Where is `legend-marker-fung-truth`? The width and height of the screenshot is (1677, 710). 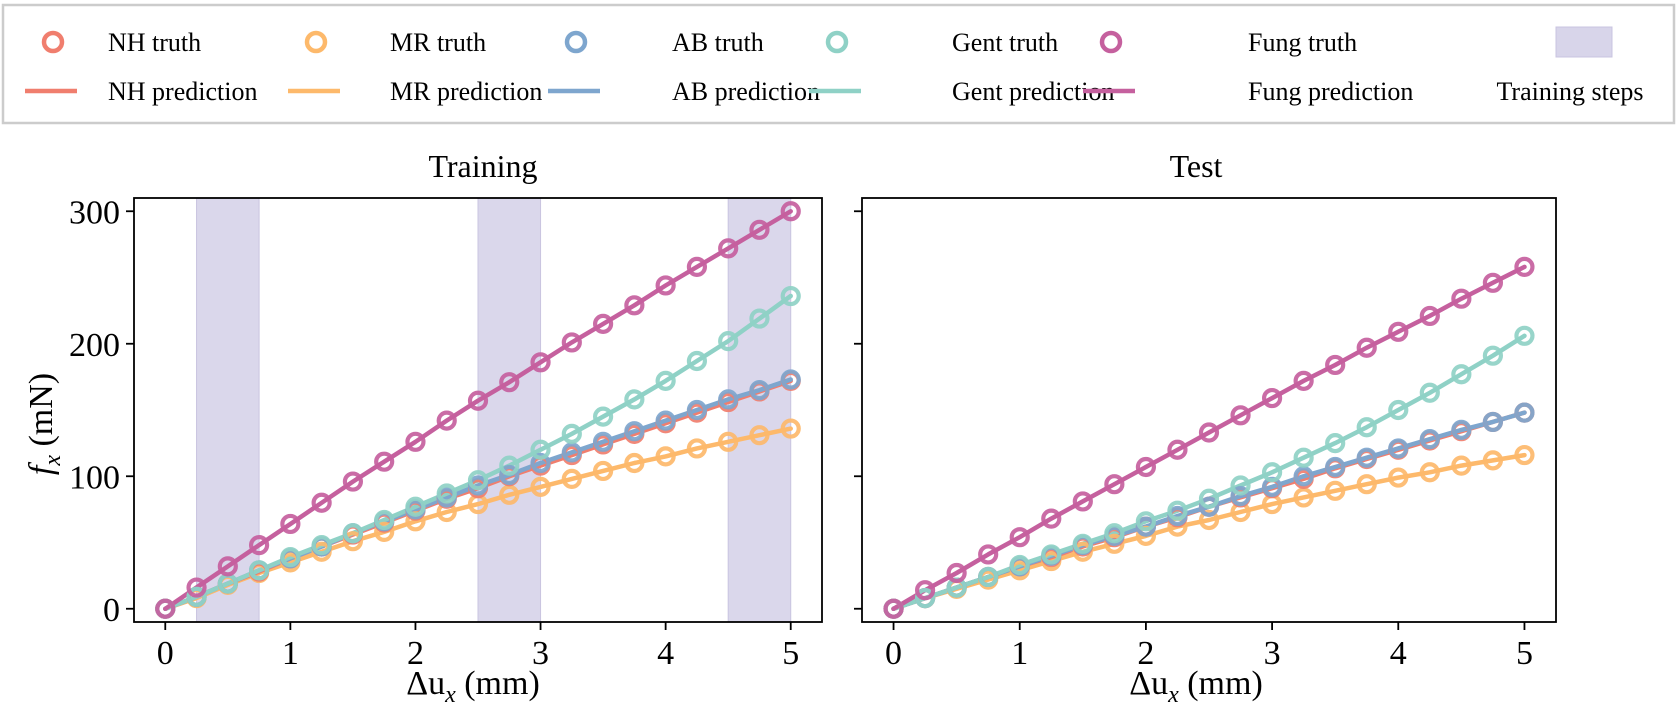
legend-marker-fung-truth is located at coordinates (1111, 42).